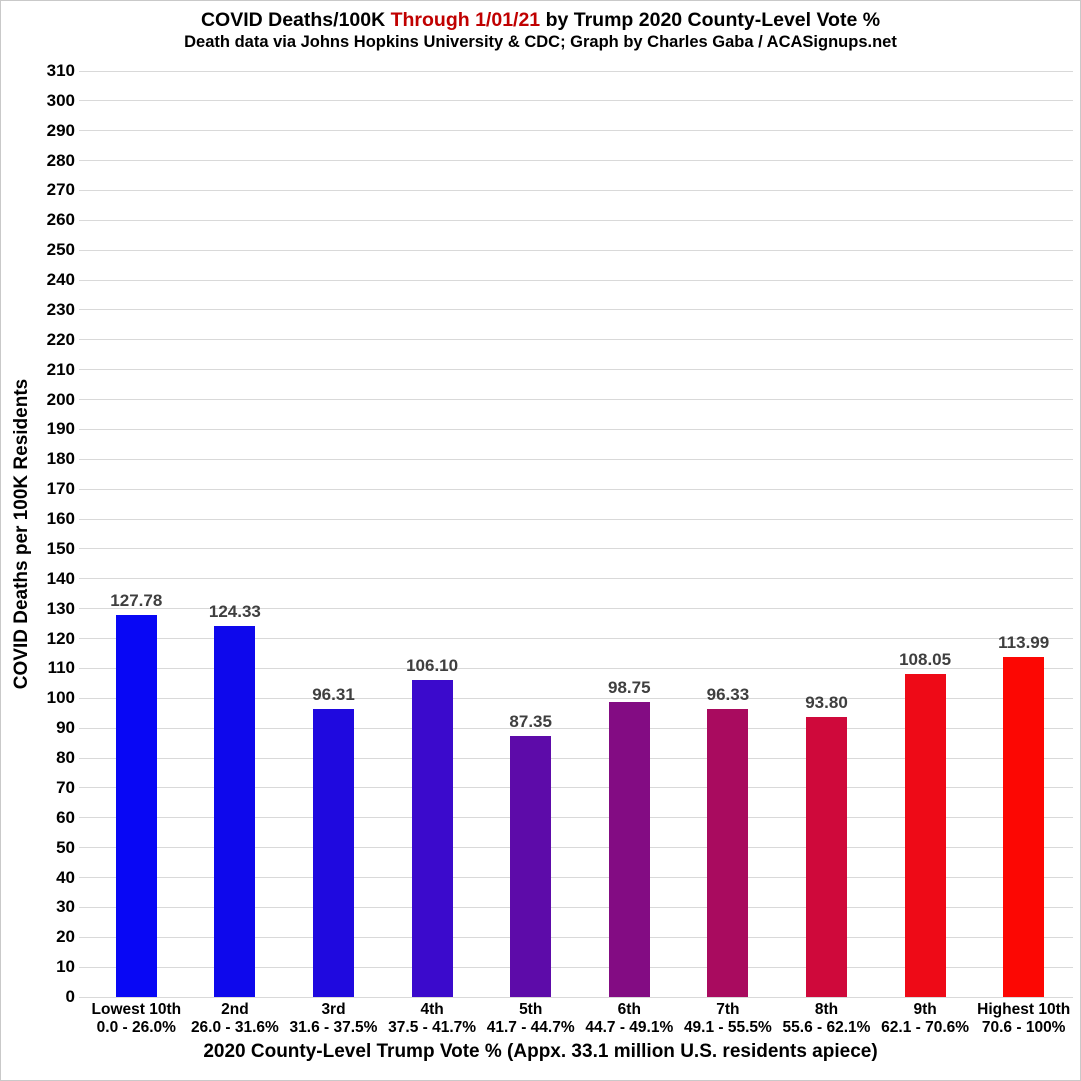 This screenshot has height=1081, width=1081. What do you see at coordinates (60, 339) in the screenshot?
I see `y-tick-label: 220` at bounding box center [60, 339].